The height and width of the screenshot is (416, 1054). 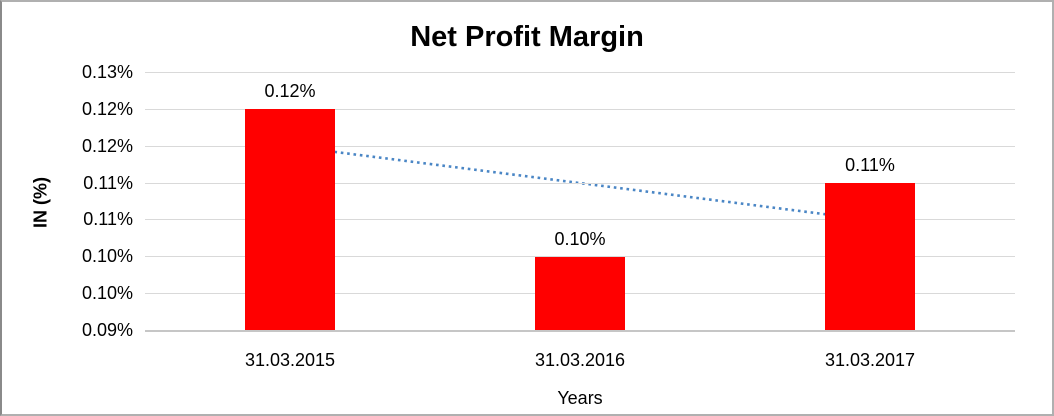 What do you see at coordinates (107, 330) in the screenshot?
I see `y-tick-label: 0.09%` at bounding box center [107, 330].